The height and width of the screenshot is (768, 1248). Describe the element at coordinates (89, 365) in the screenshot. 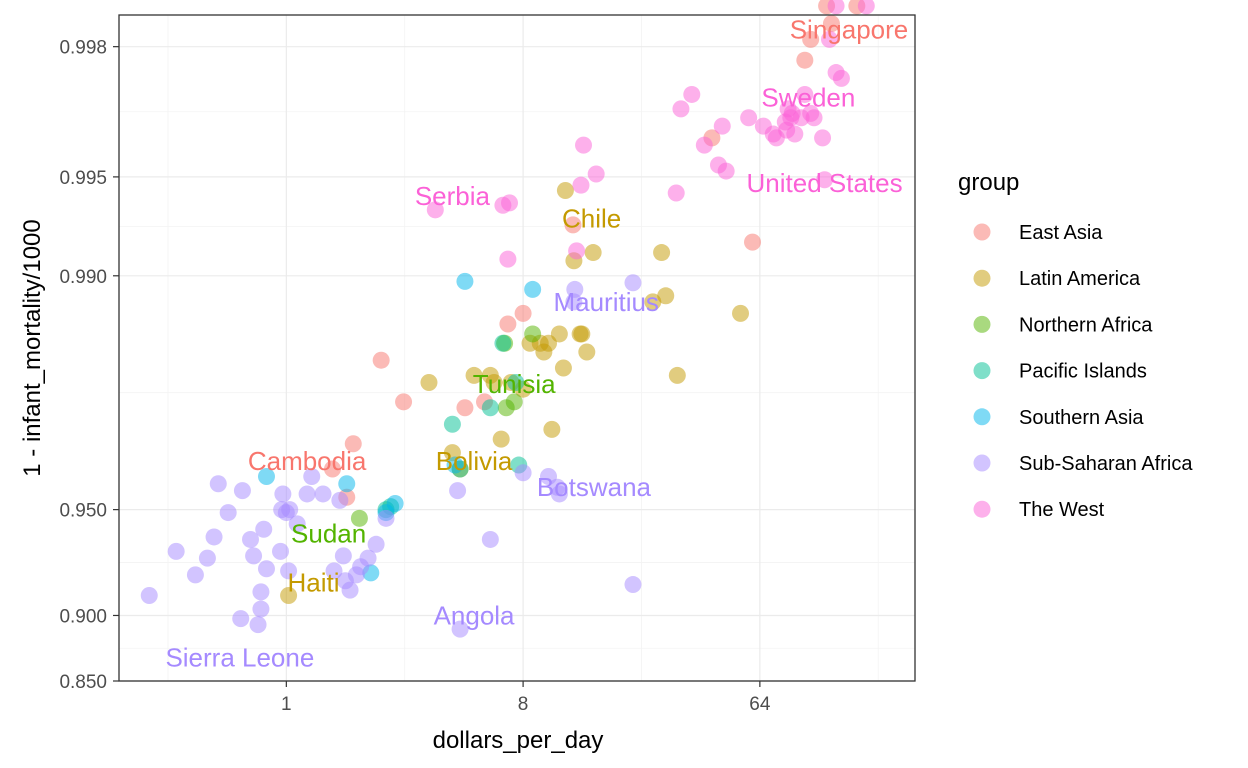

I see `y-axis-ticks: 0.850 0.900 0.950 0.990 0.995 0.998` at that location.